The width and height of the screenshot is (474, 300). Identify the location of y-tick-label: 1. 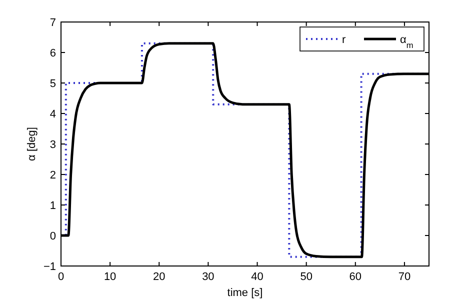
(53, 206).